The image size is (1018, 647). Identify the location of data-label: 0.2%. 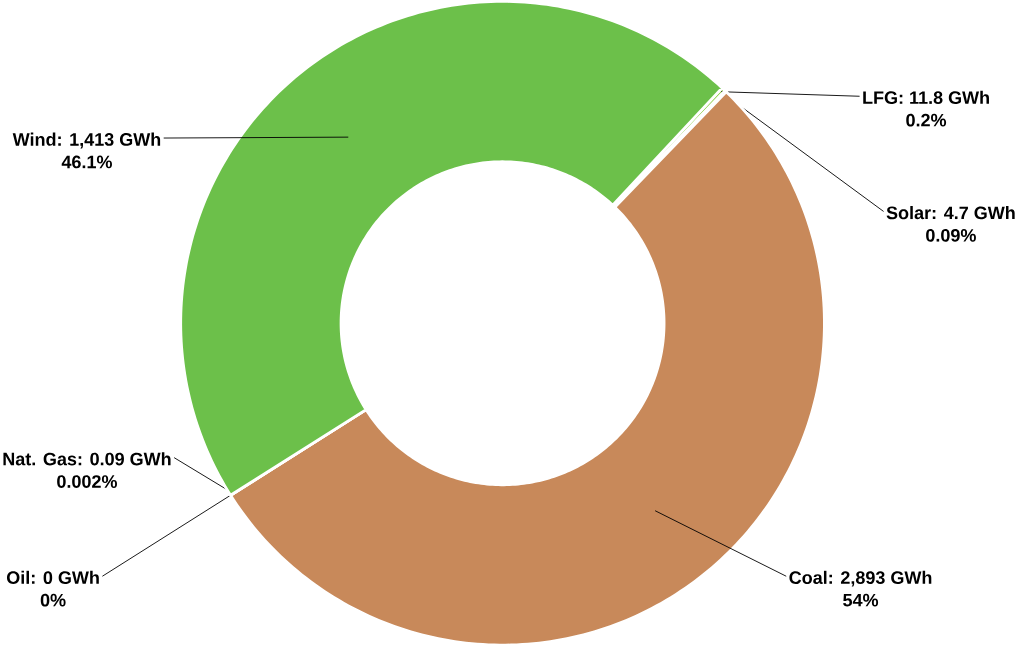
(926, 120).